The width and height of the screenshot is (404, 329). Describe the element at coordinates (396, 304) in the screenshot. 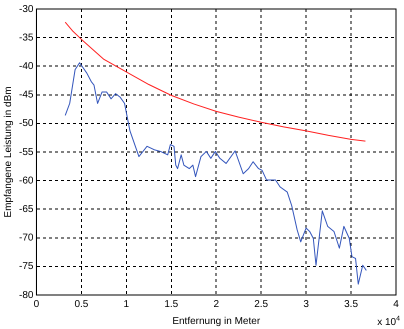

I see `x-tick-label: 4` at that location.